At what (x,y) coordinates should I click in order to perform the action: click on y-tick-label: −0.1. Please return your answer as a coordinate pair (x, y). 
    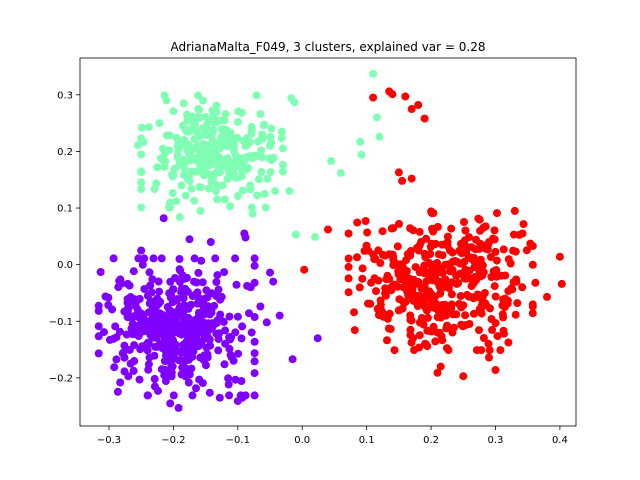
    Looking at the image, I should click on (61, 322).